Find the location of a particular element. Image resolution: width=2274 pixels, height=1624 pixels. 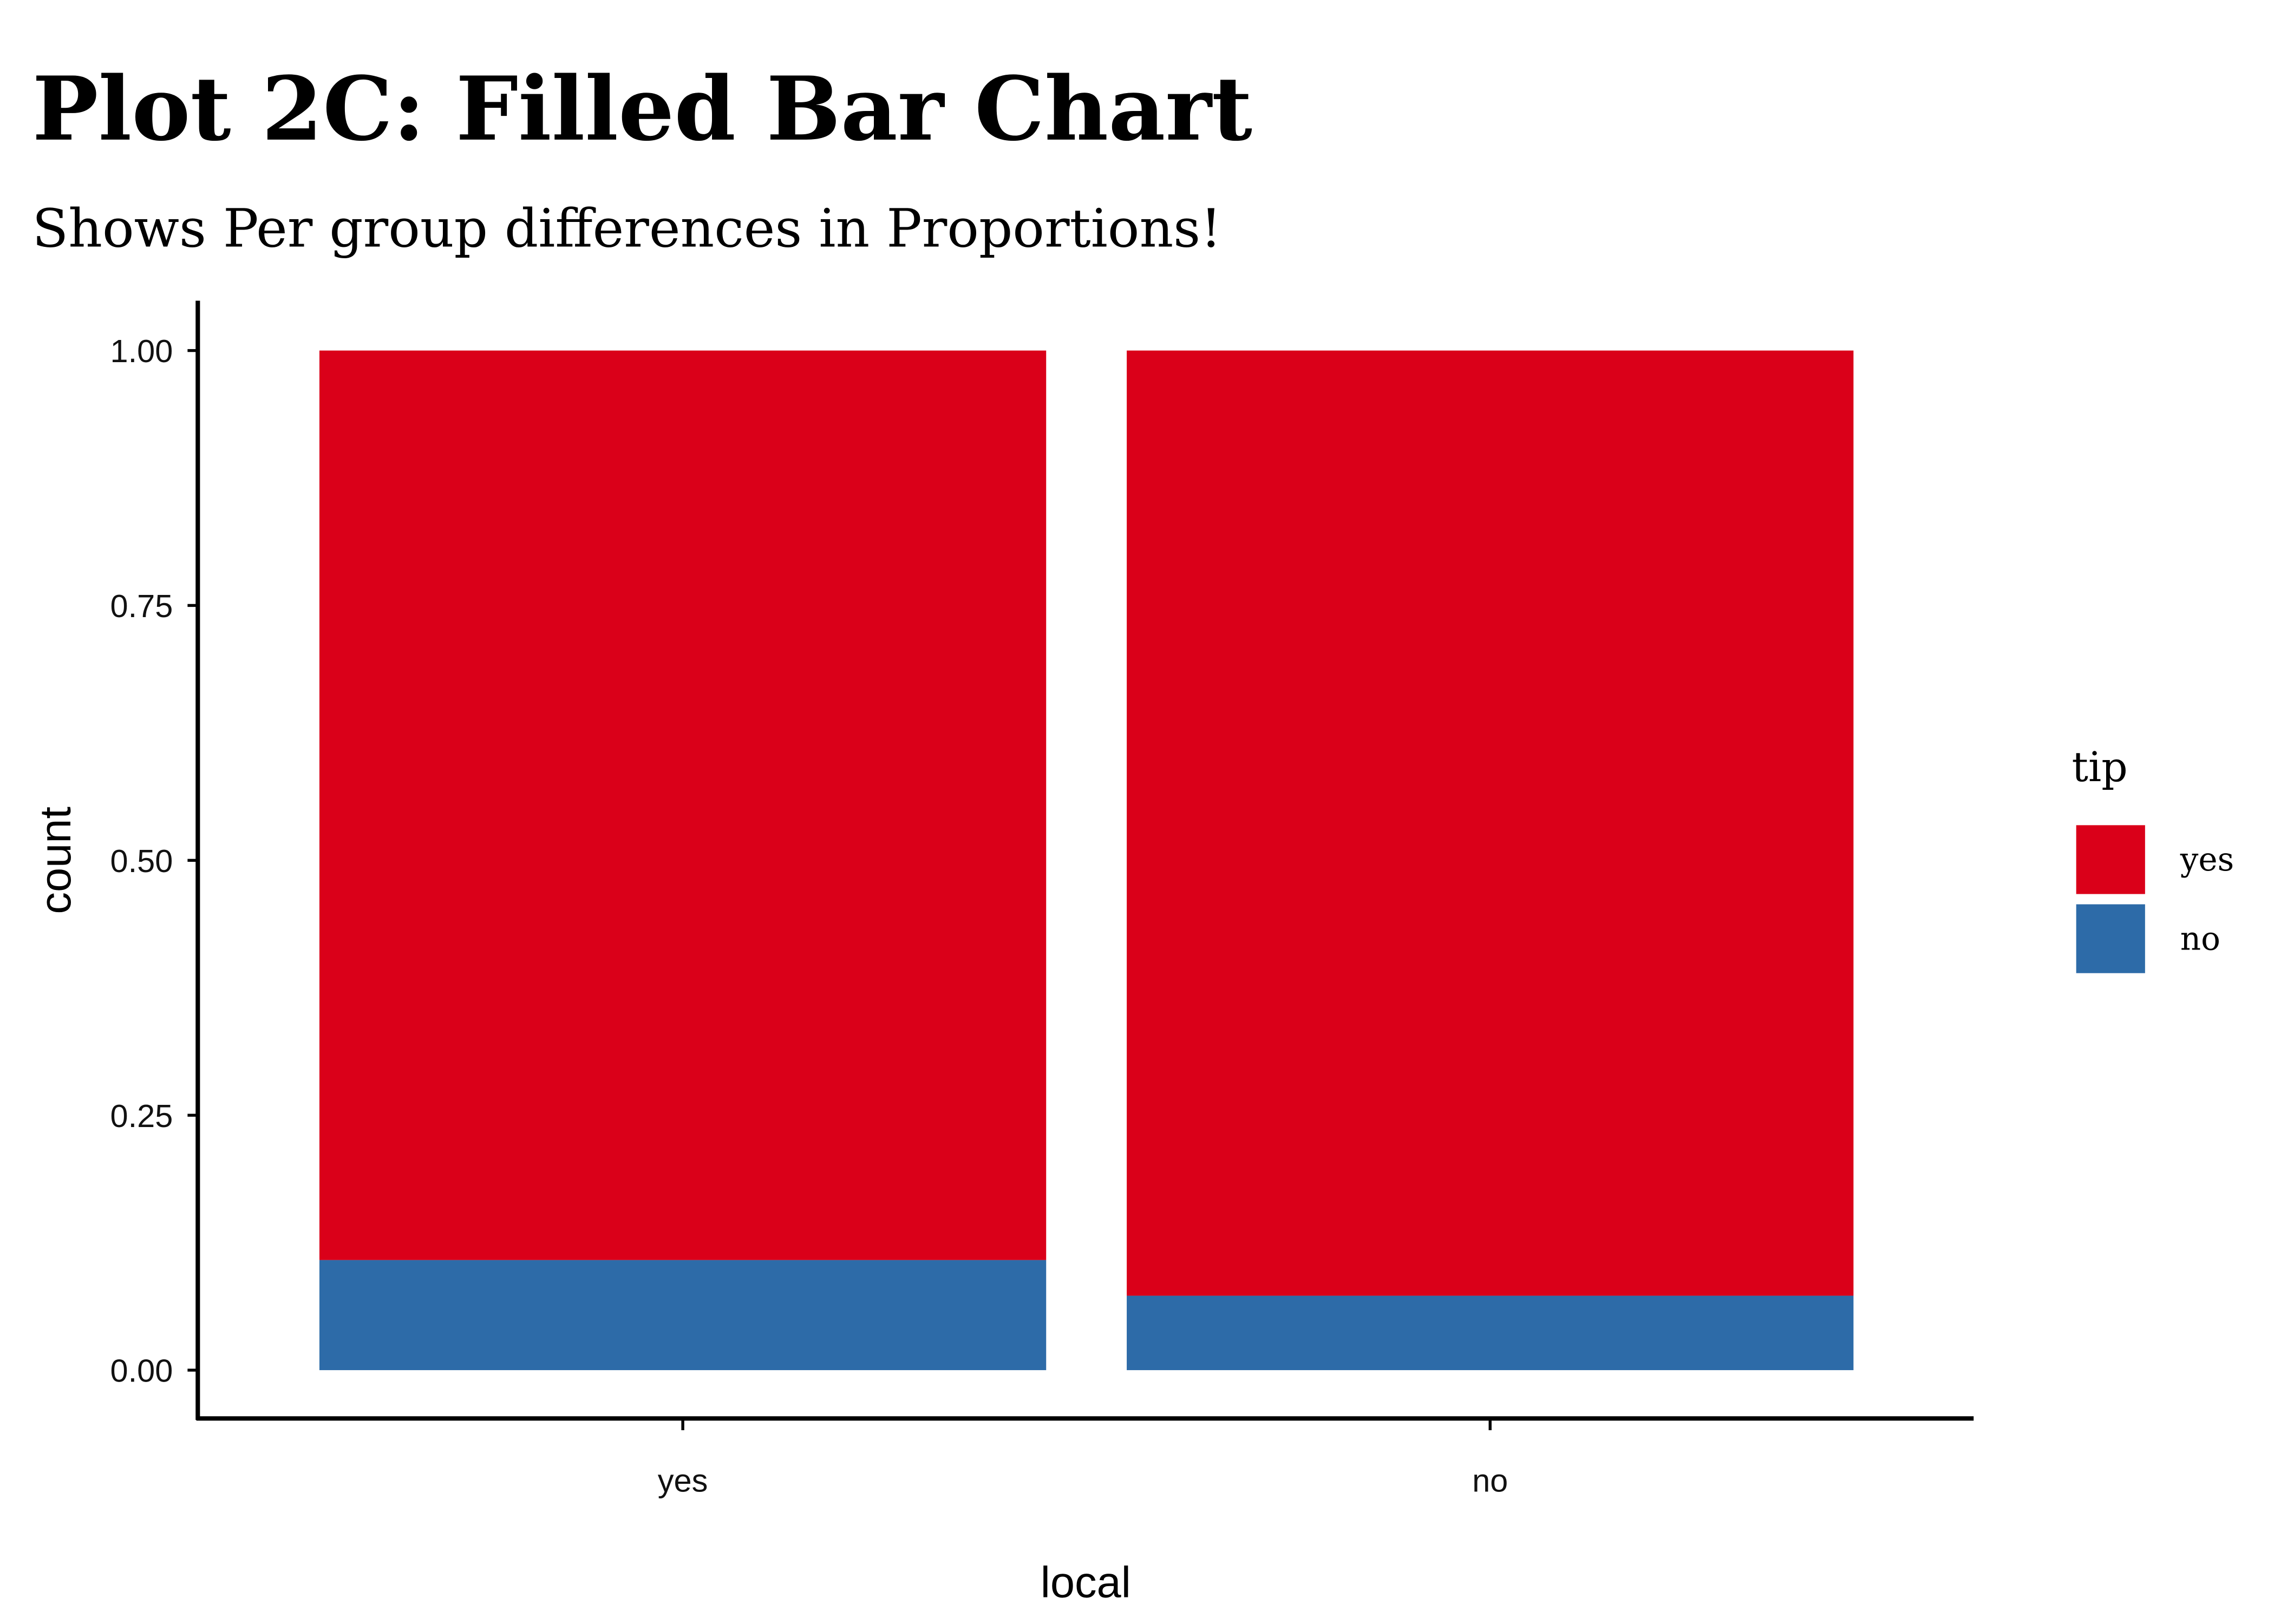

bar-no-no is located at coordinates (1490, 1333).